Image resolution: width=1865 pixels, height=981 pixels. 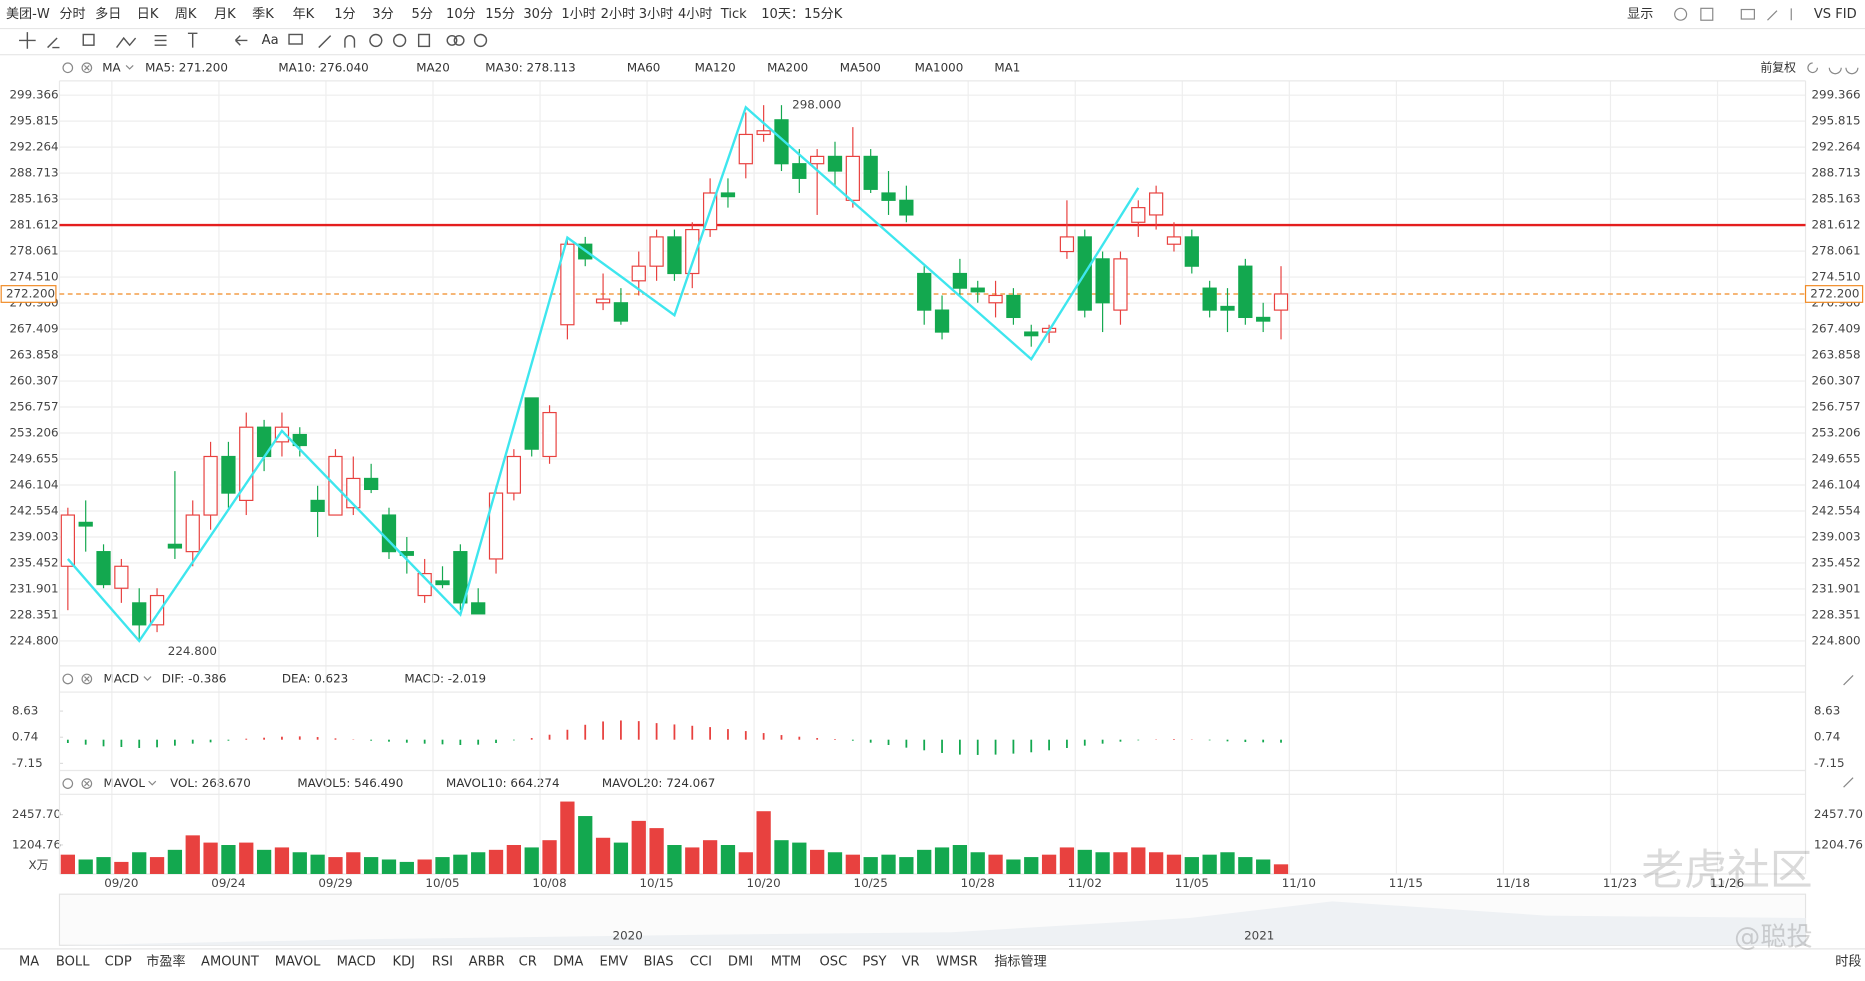 What do you see at coordinates (834, 961) in the screenshot?
I see `indicator-tab: OSC` at bounding box center [834, 961].